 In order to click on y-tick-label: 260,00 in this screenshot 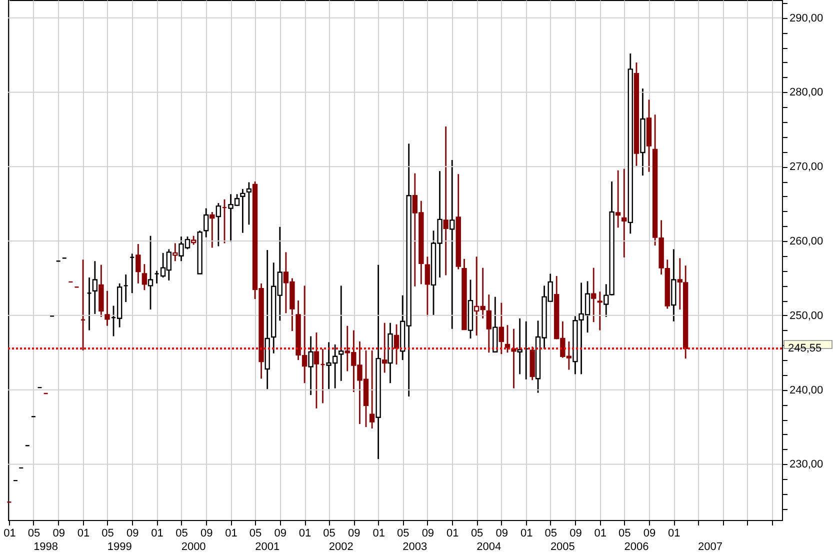, I will do `click(807, 242)`.